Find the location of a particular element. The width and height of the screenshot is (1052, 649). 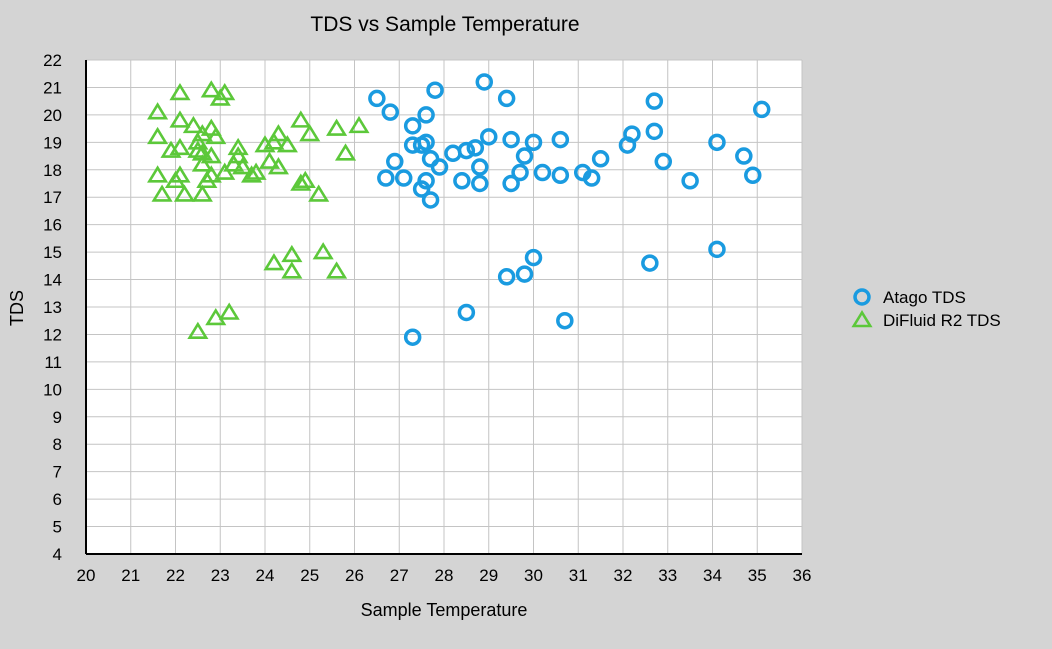

legend: Atago TDS DiFluid R2 TDS is located at coordinates (926, 309).